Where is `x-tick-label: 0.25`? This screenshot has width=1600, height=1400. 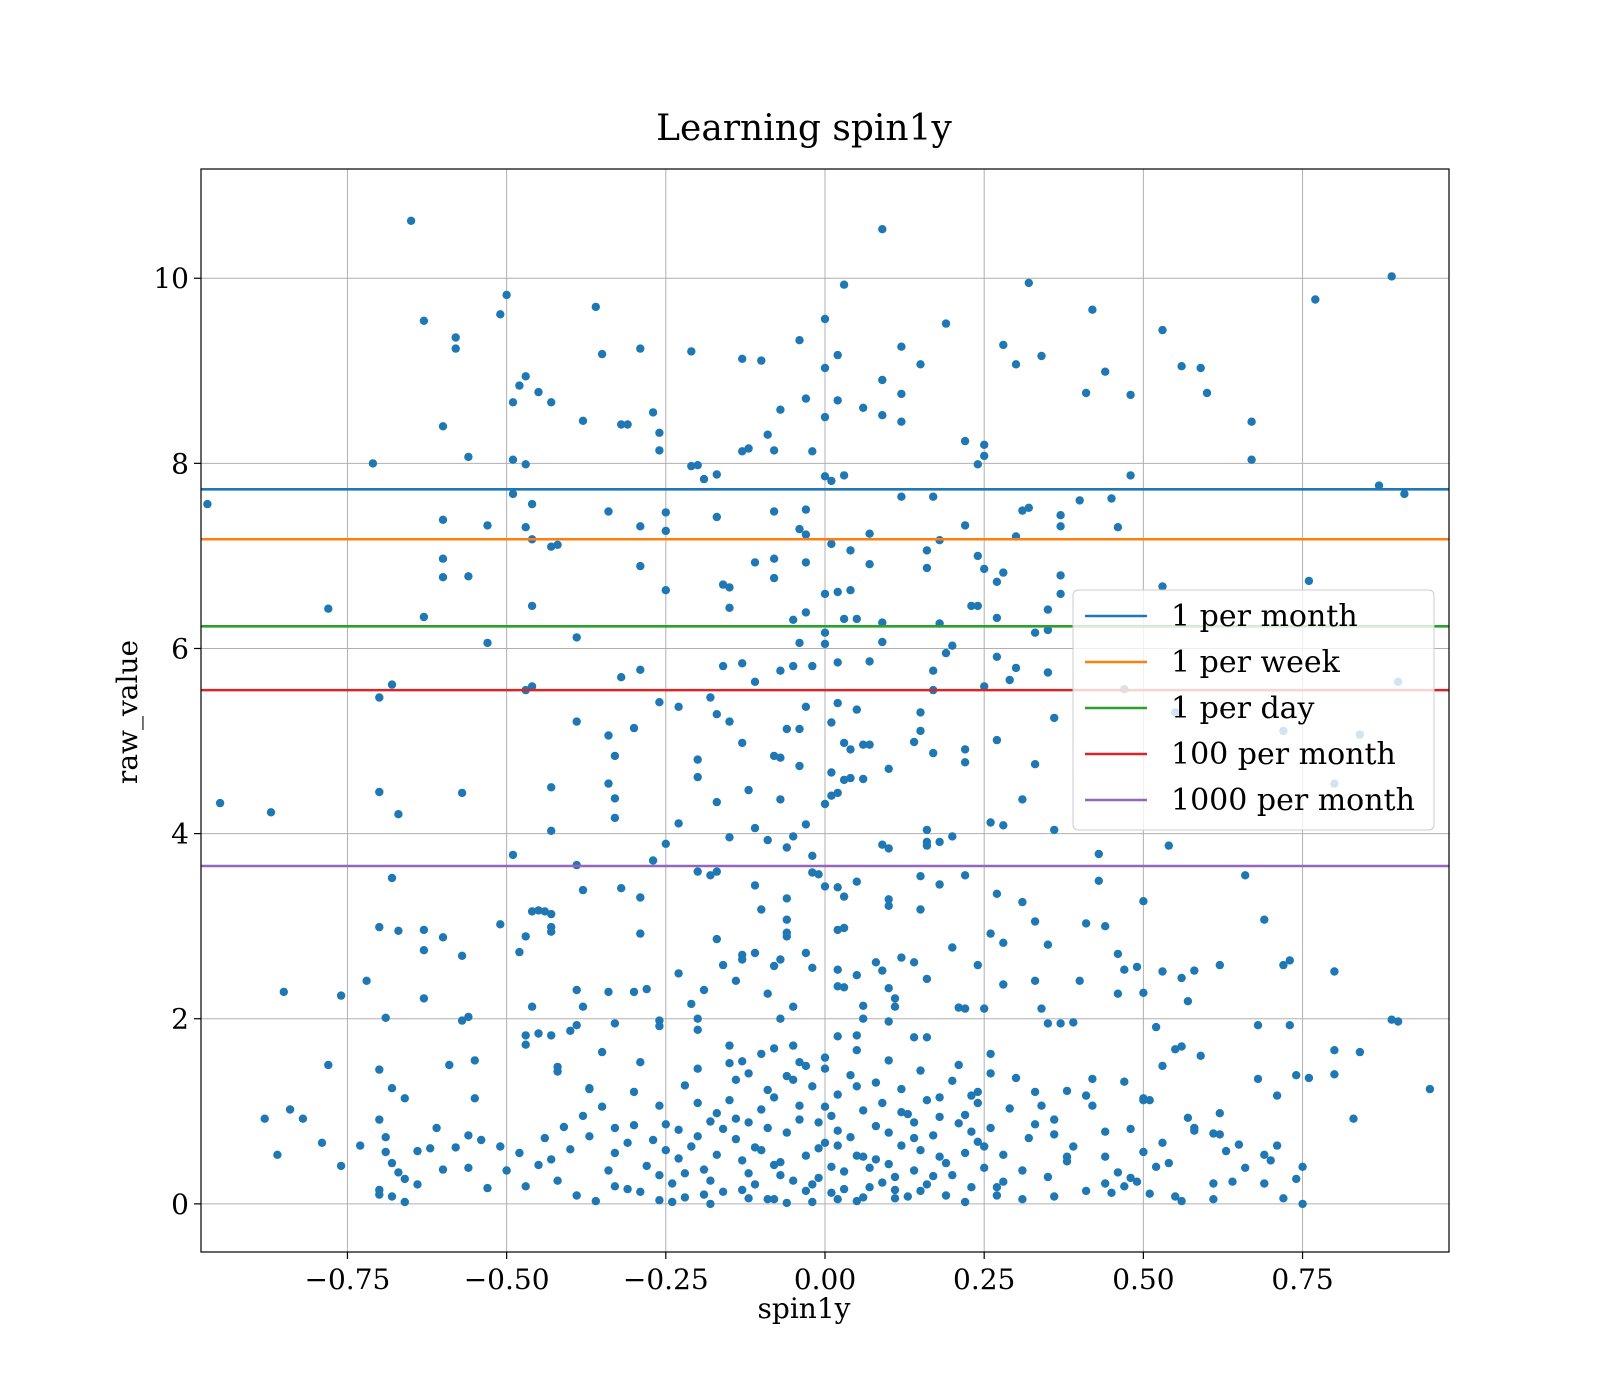
x-tick-label: 0.25 is located at coordinates (984, 1279).